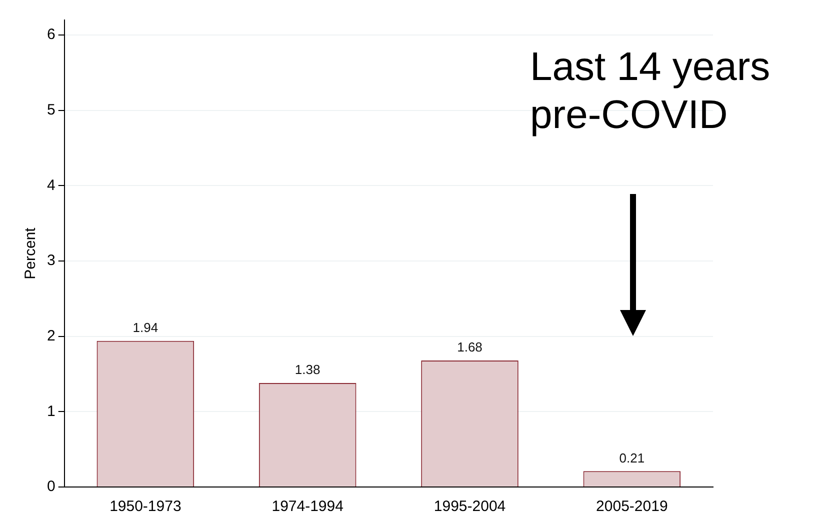 The height and width of the screenshot is (527, 821). What do you see at coordinates (651, 91) in the screenshot?
I see `annotation: Last 14 years pre-COVID` at bounding box center [651, 91].